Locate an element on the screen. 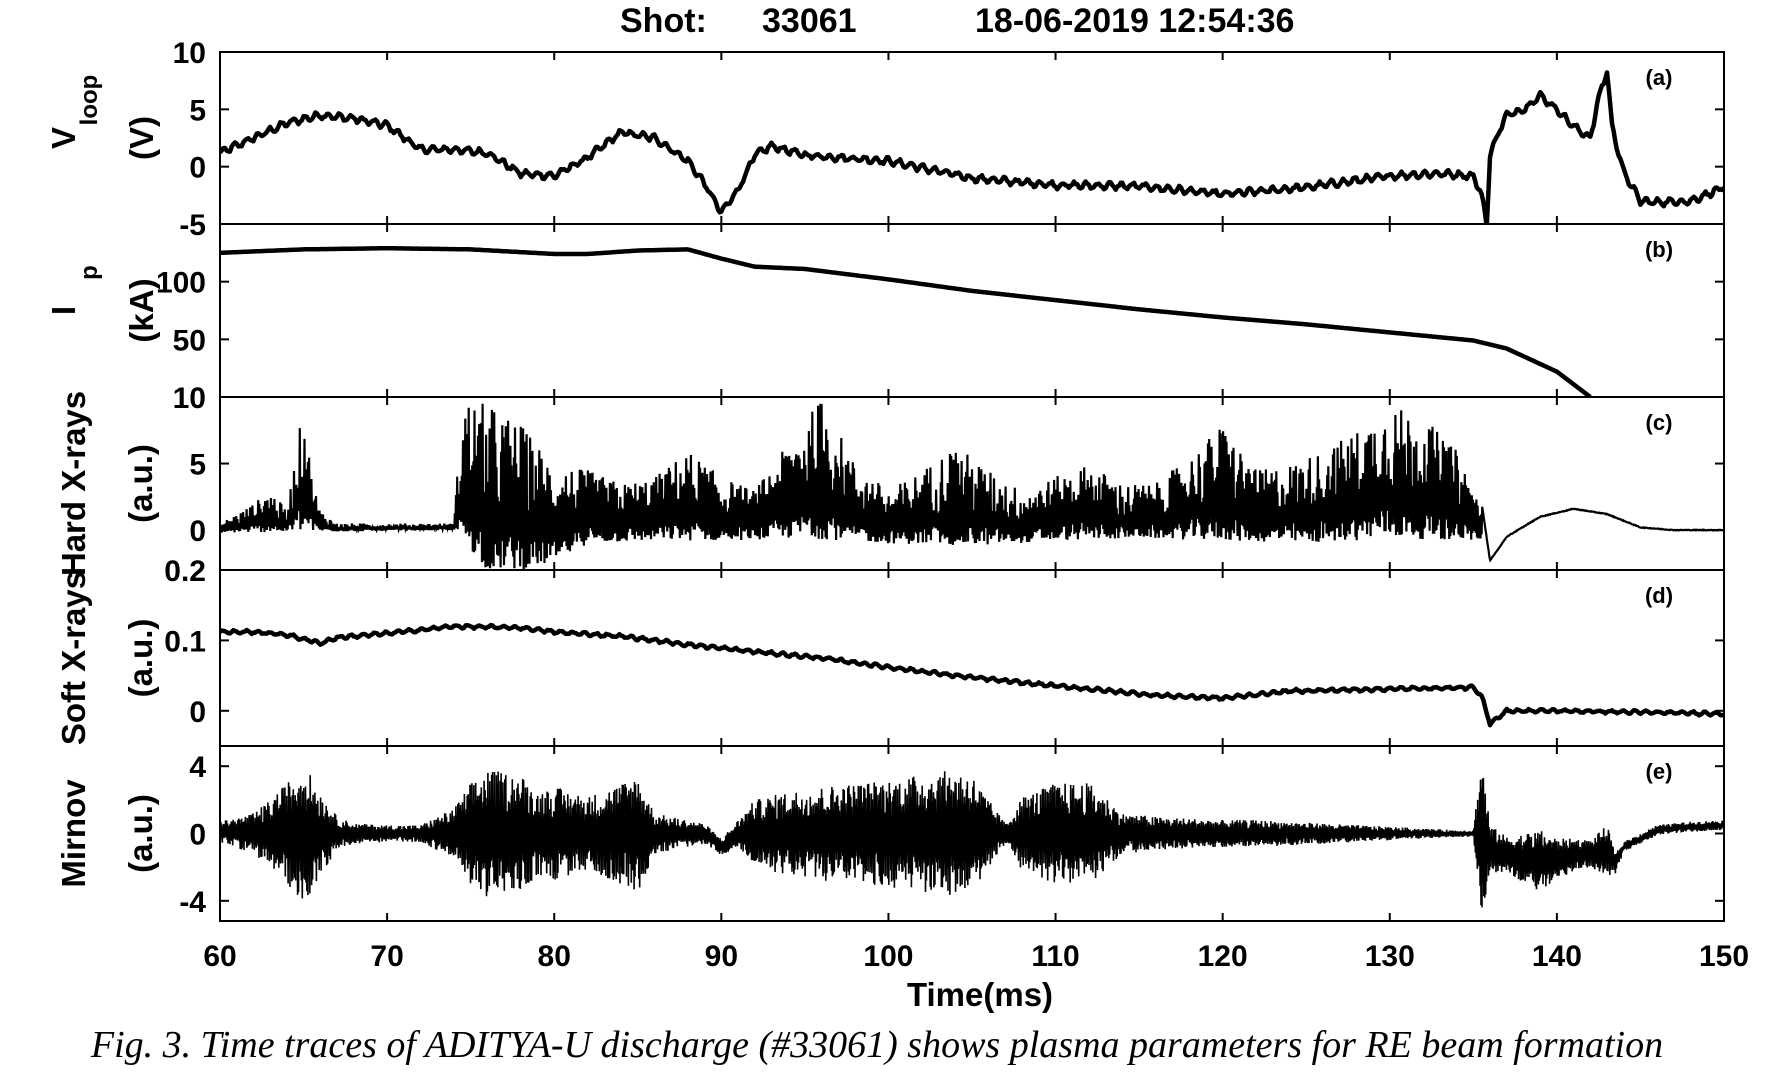 Image resolution: width=1774 pixels, height=1087 pixels. x-tick-label: 100 is located at coordinates (888, 956).